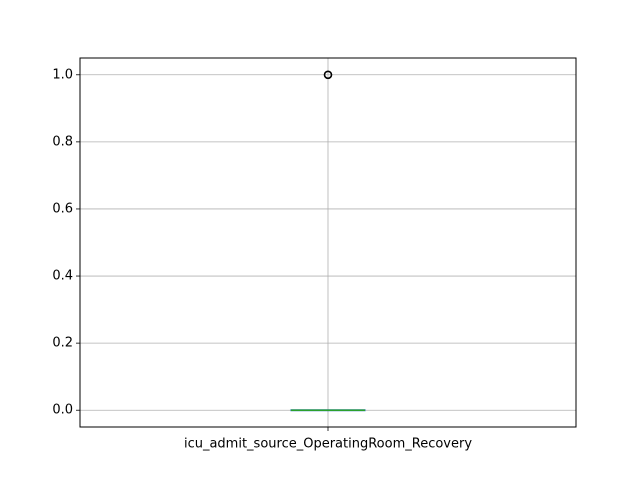 This screenshot has width=640, height=480. What do you see at coordinates (62, 74) in the screenshot?
I see `y-tick-label: 1.0` at bounding box center [62, 74].